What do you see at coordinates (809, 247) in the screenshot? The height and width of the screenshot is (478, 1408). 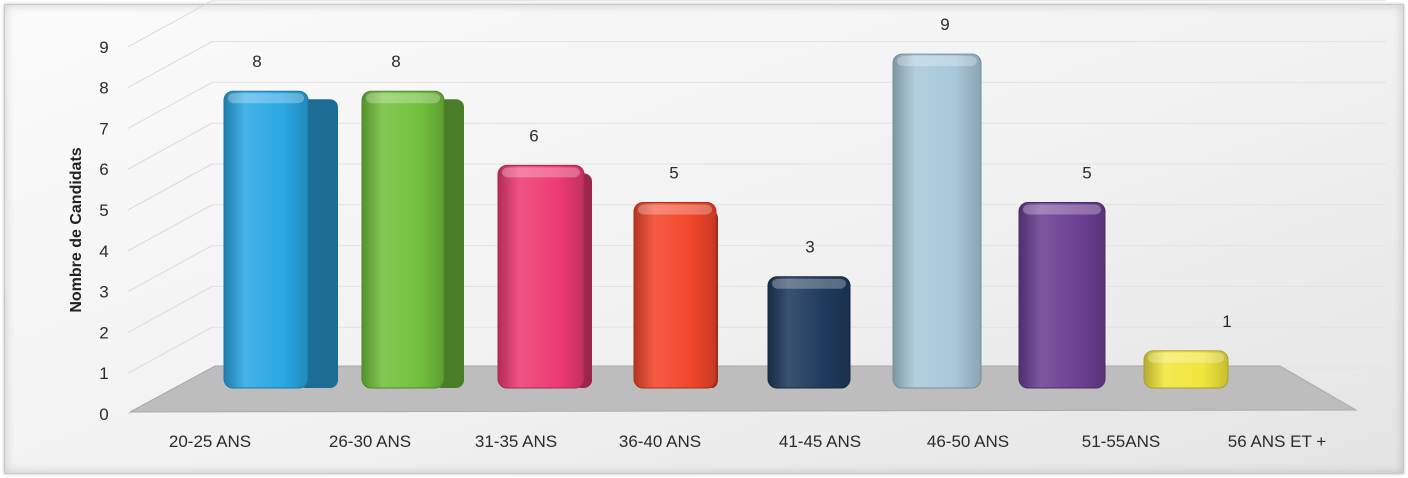 I see `data-label: 3` at bounding box center [809, 247].